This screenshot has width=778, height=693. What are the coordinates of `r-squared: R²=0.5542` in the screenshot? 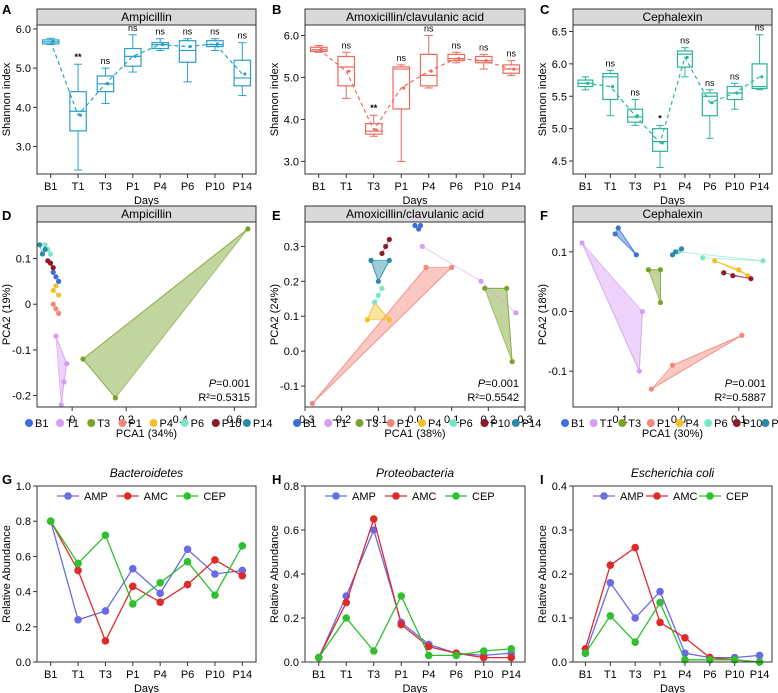 It's located at (493, 398).